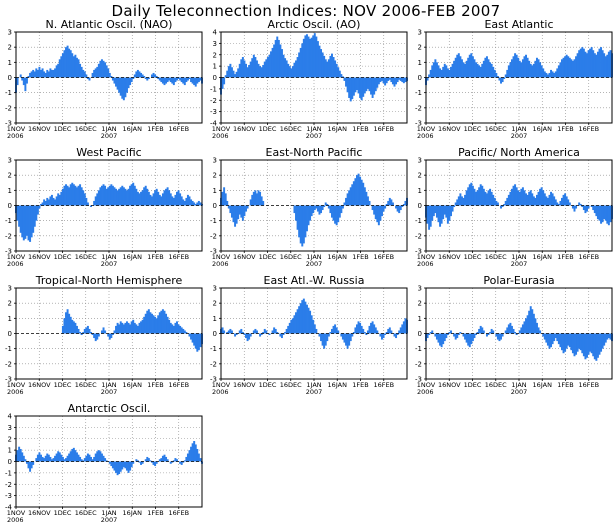 The width and height of the screenshot is (613, 526). I want to click on y-tick-label: 2, so click(10, 48).